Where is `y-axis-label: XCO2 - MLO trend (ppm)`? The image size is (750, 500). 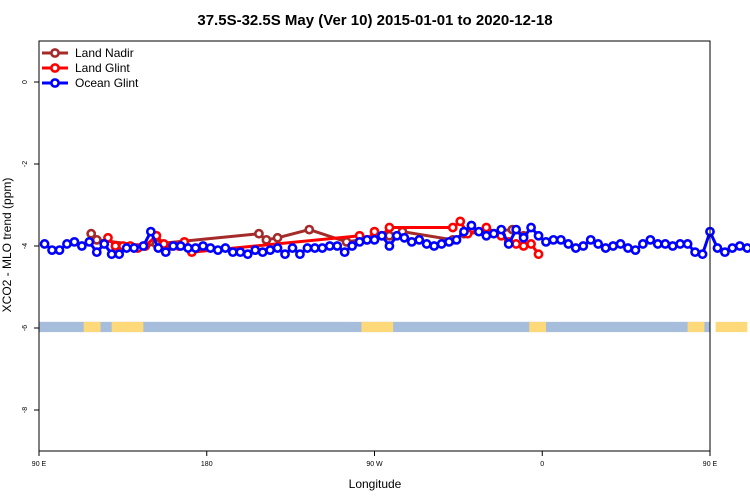
y-axis-label: XCO2 - MLO trend (ppm) is located at coordinates (7, 245).